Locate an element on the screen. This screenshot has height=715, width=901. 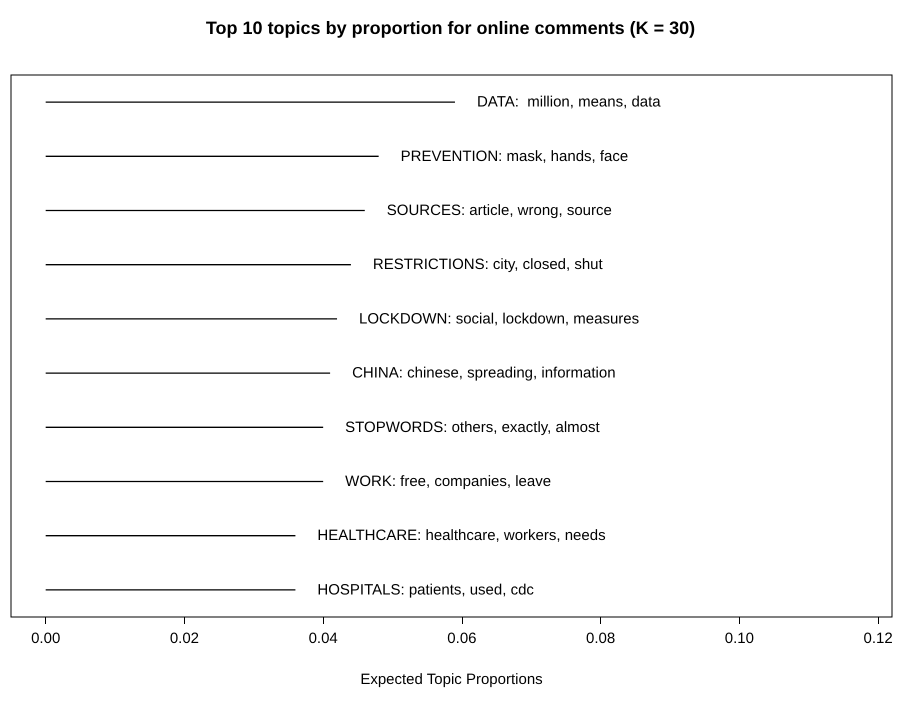
y-tick-label: HOSPITALS: patients, used, cdc is located at coordinates (425, 589).